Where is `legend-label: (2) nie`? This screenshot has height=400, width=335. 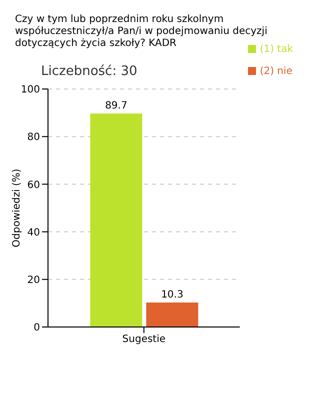 legend-label: (2) nie is located at coordinates (276, 71).